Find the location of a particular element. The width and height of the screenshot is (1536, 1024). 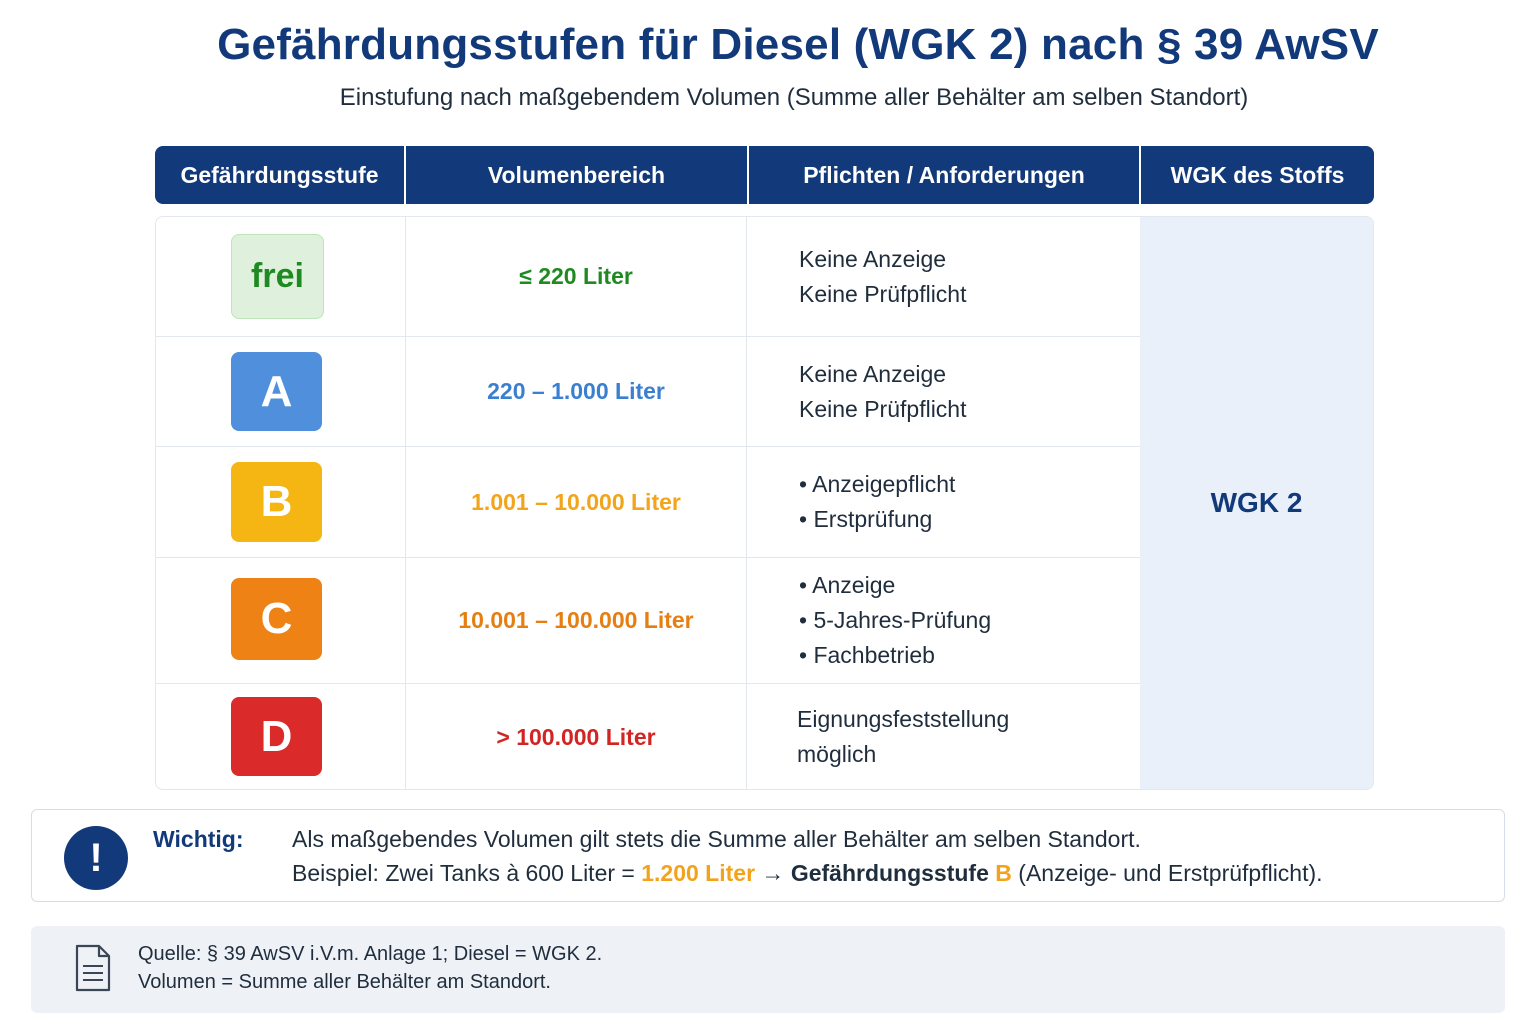

notice-example-level: B is located at coordinates (1003, 873).